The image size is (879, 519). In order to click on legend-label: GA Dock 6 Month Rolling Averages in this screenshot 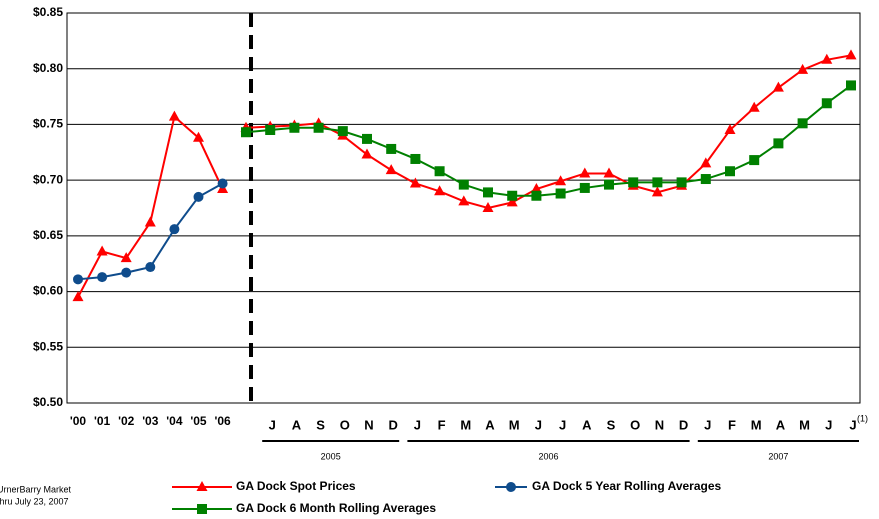, I will do `click(336, 508)`.